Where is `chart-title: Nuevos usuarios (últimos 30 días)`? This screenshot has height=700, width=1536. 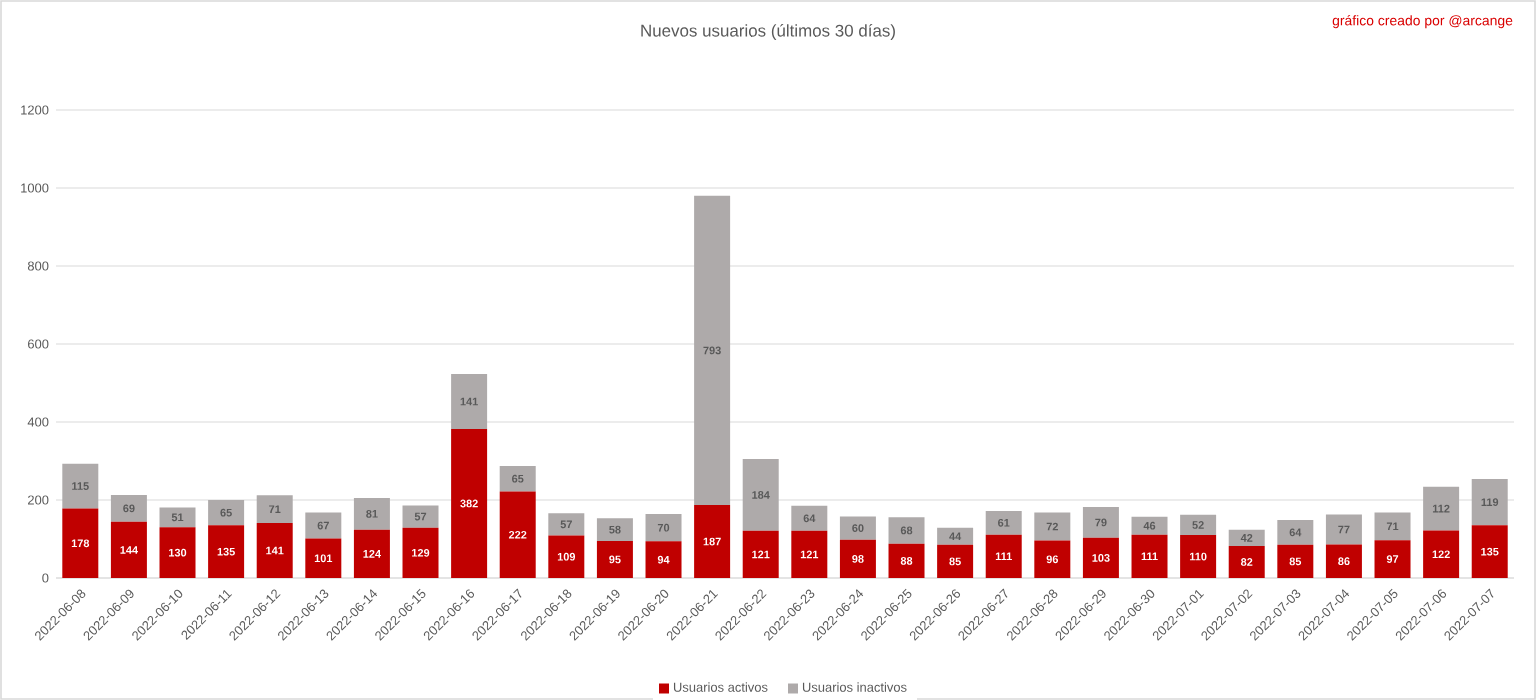 chart-title: Nuevos usuarios (últimos 30 días) is located at coordinates (768, 32).